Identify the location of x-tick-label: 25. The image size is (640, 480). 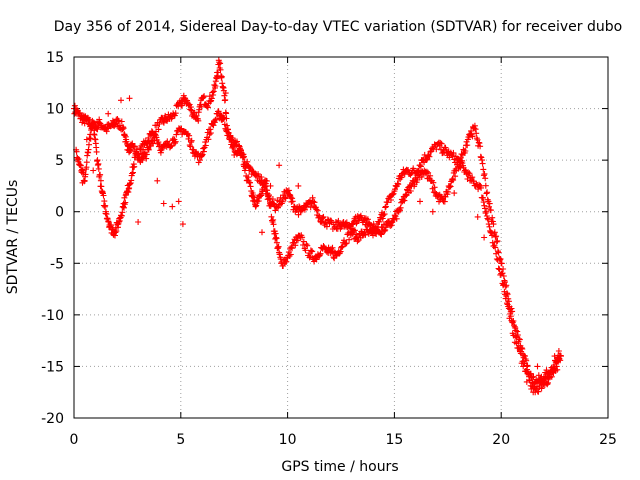
(608, 440).